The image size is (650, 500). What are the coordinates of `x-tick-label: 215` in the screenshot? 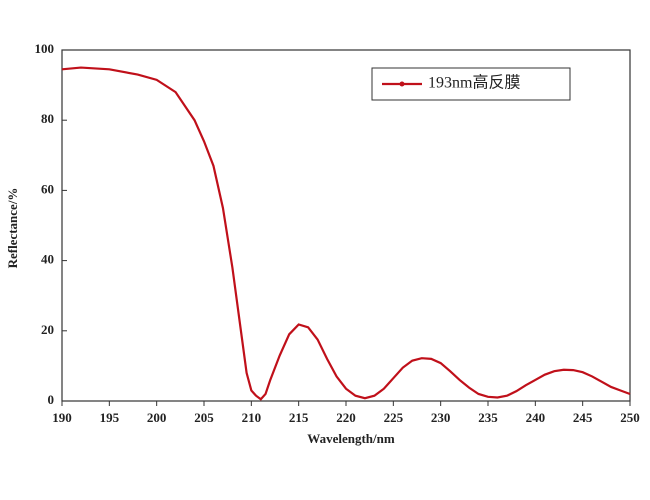 It's located at (299, 417).